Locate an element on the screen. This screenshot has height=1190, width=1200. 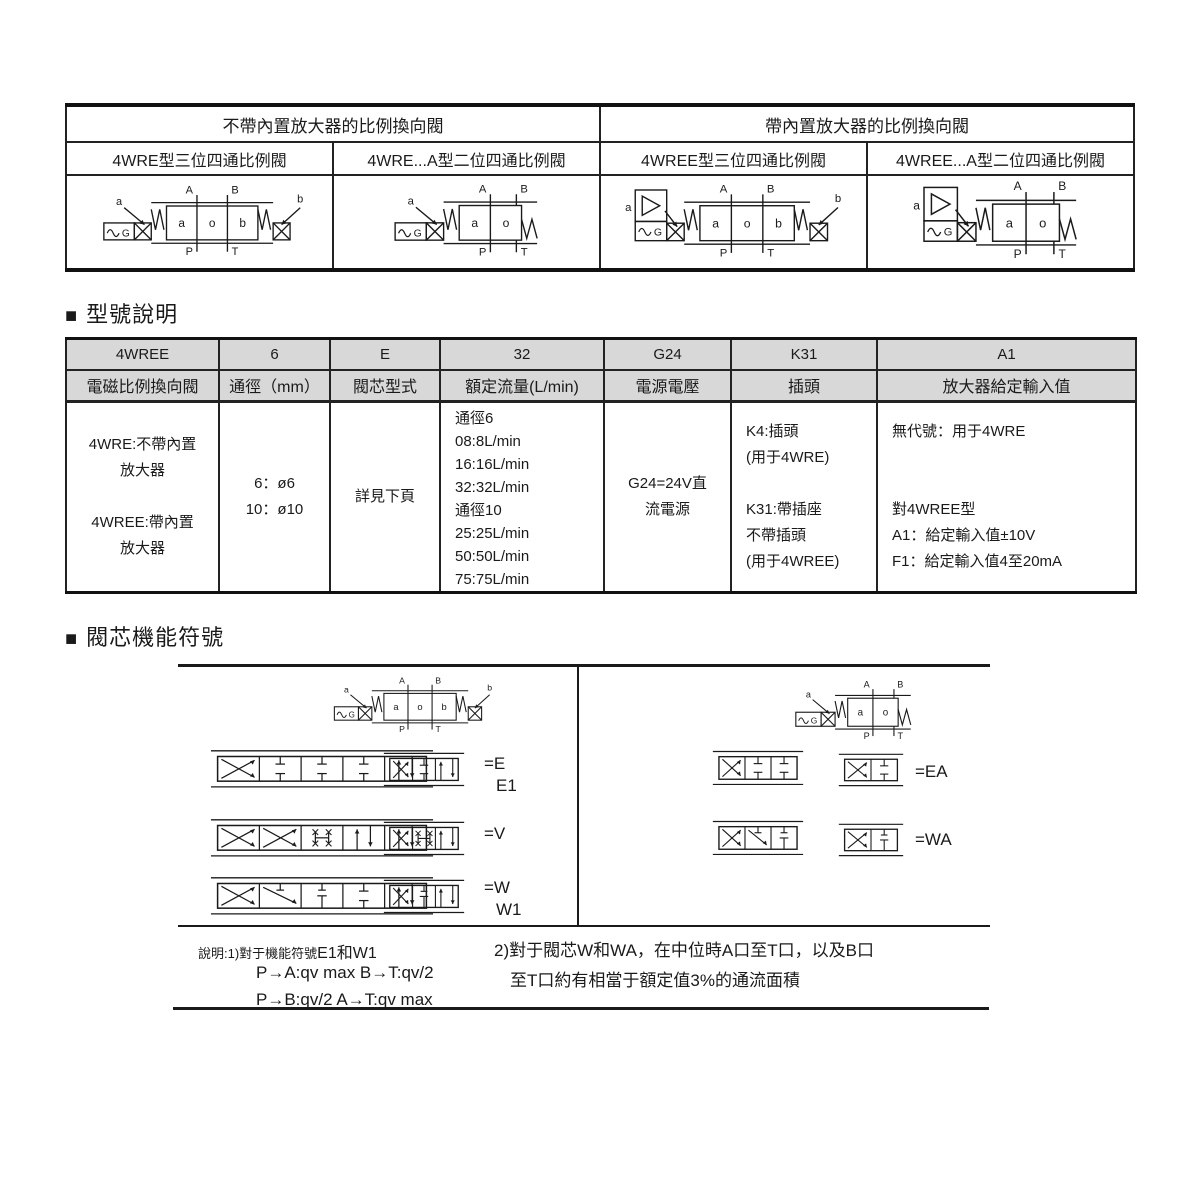
group-header-with-amplifier: 帶內置放大器的比例換向閥 is located at coordinates (867, 123).